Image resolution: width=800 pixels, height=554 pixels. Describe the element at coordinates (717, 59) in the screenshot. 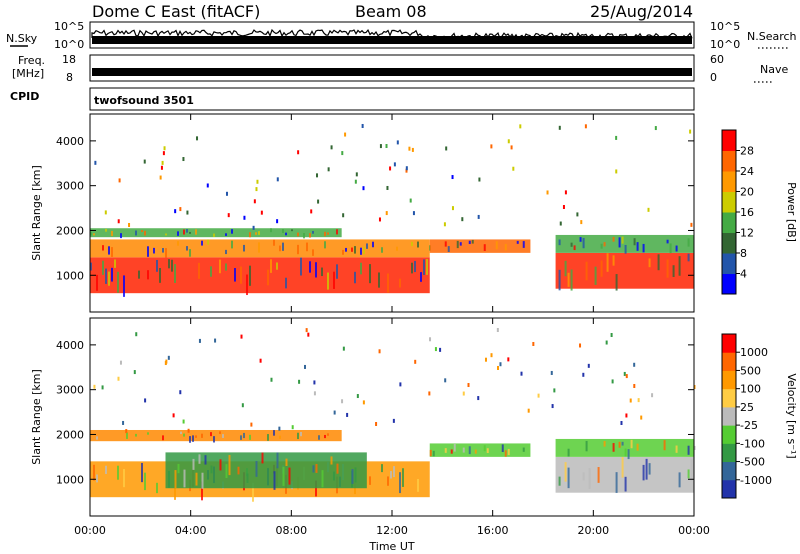

I see `nave-tick-top: 60` at that location.